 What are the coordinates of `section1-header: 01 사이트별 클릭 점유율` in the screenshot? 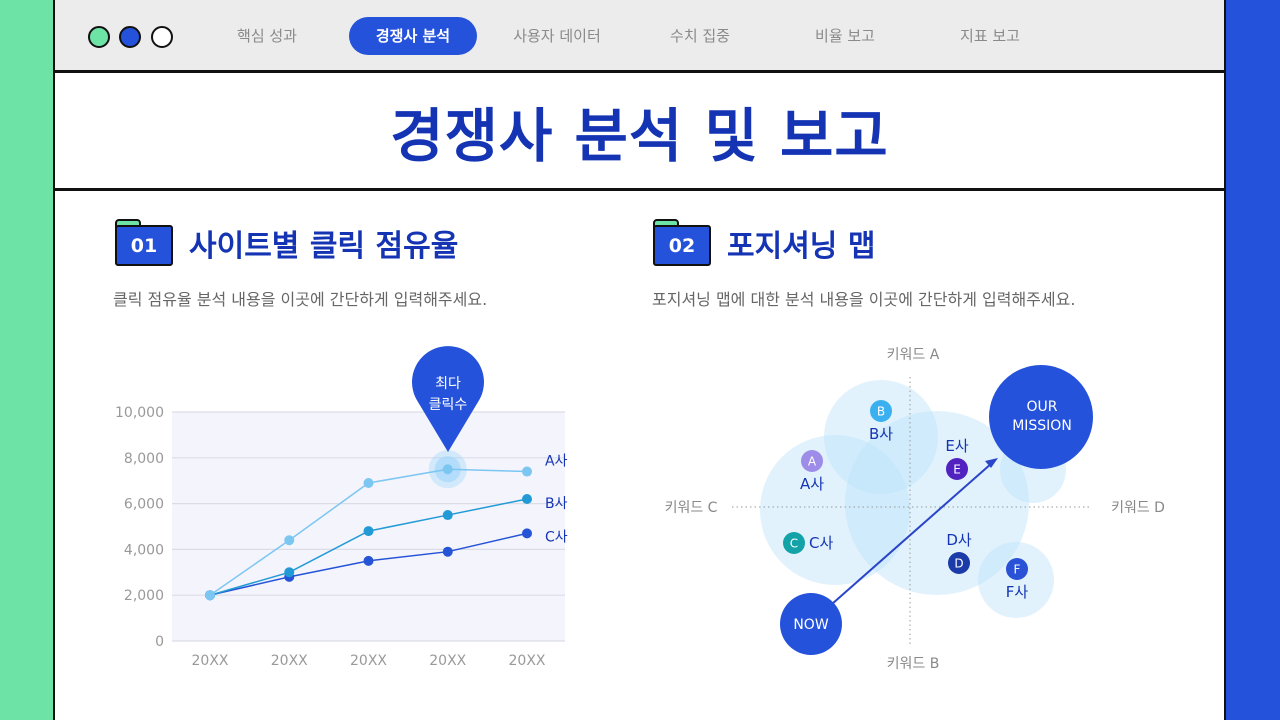 It's located at (286, 242).